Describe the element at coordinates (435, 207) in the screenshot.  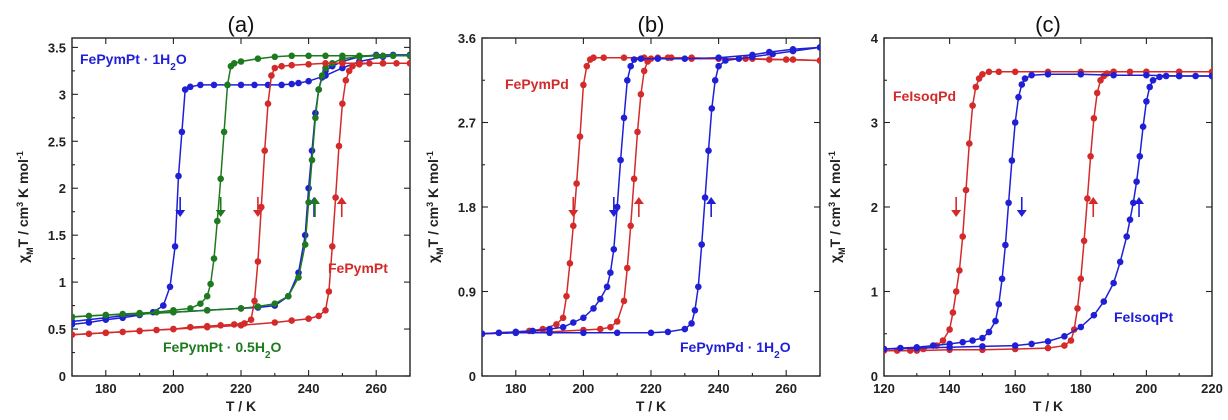
I see `y-axis-title: χMT / cm3 K mol-1` at that location.